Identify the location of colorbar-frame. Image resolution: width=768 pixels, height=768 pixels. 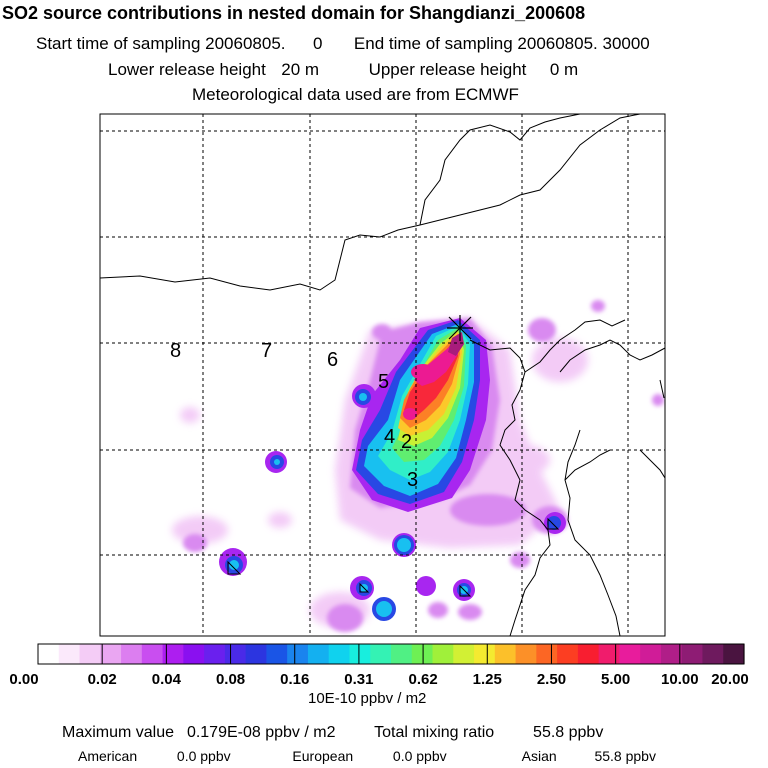
(391, 654).